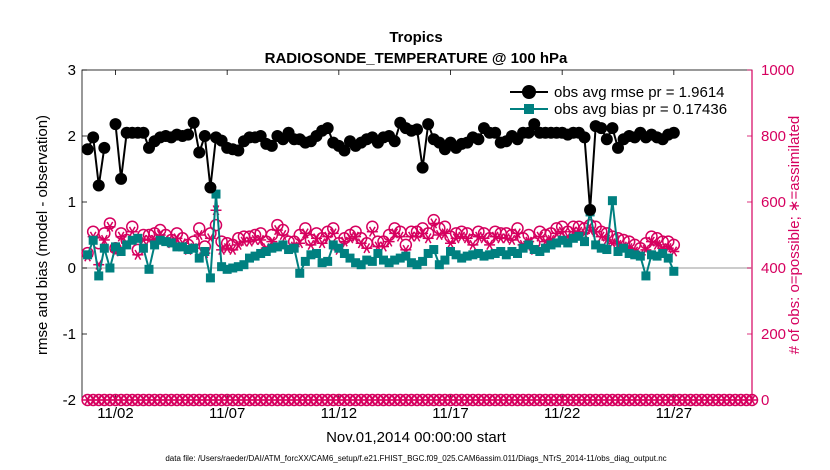  I want to click on obs-assimilated-zero-marker, so click(752, 400).